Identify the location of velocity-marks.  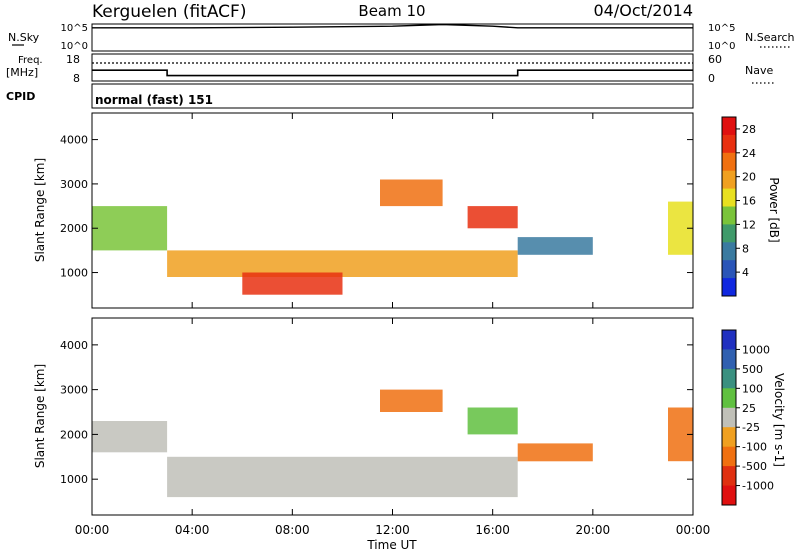
(392, 443).